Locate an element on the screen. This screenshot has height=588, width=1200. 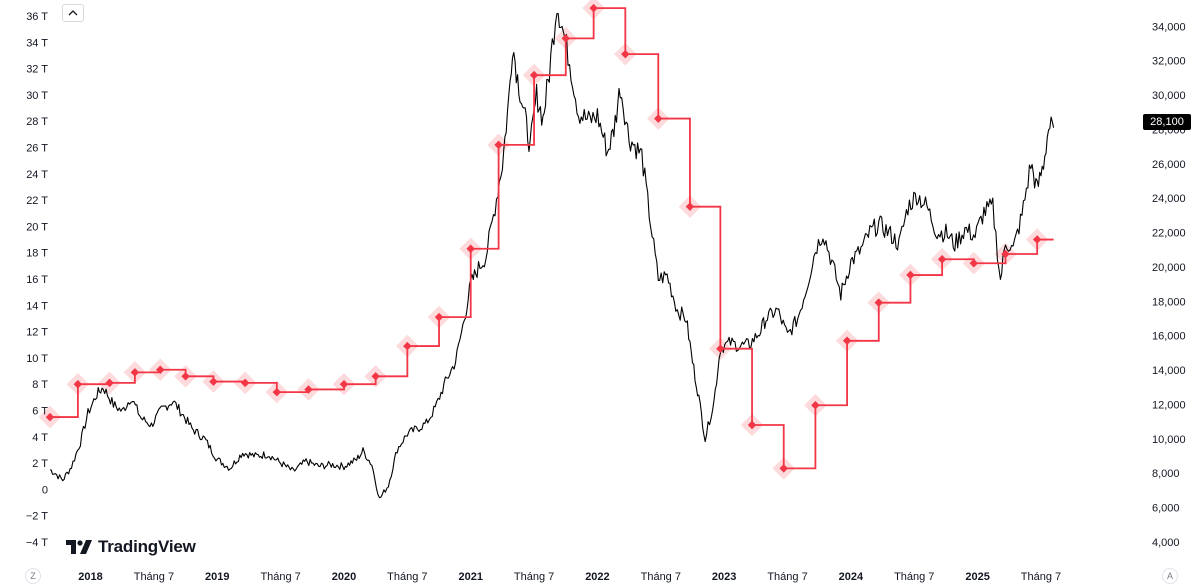
left-tick-label: −4 T is located at coordinates (37, 543).